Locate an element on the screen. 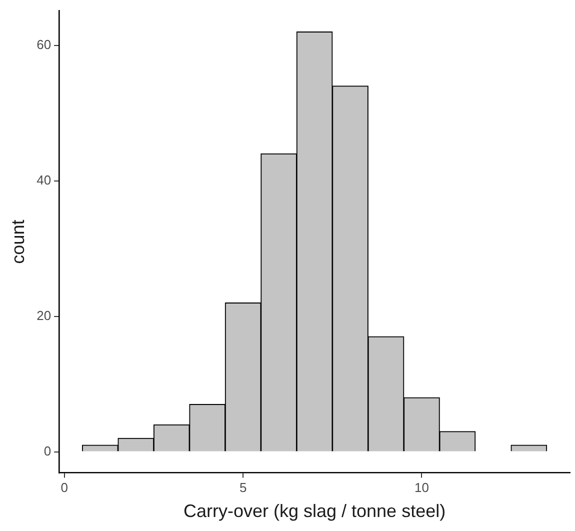 The image size is (575, 531). y-tick-label: 0 is located at coordinates (48, 450).